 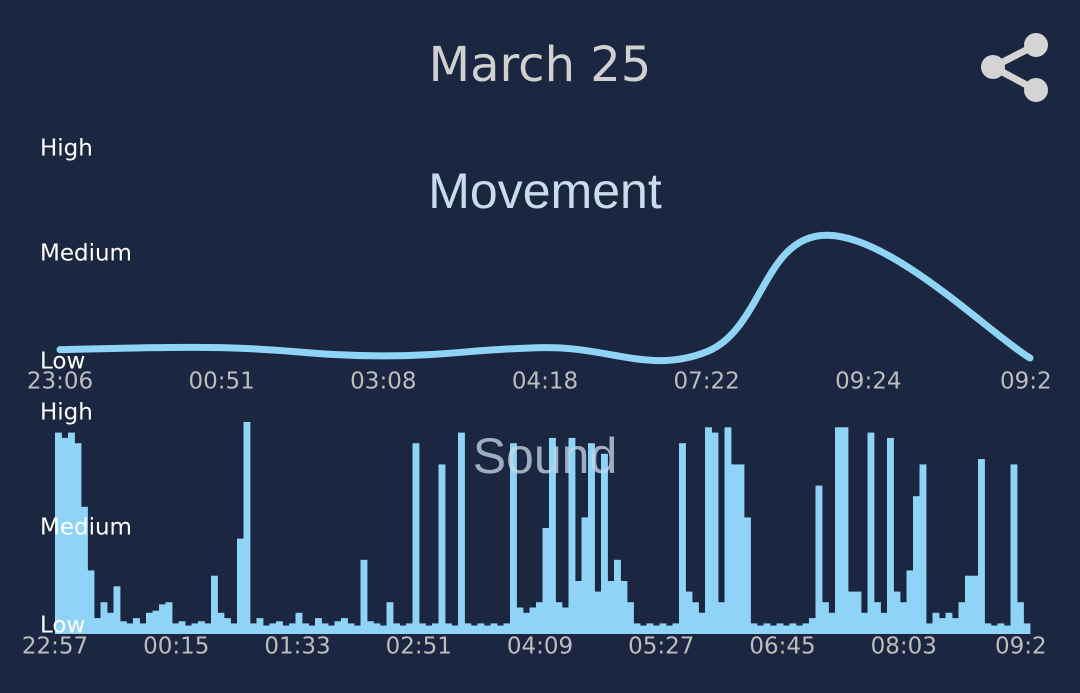 I want to click on x-tick-label: 09:24, so click(x=868, y=382).